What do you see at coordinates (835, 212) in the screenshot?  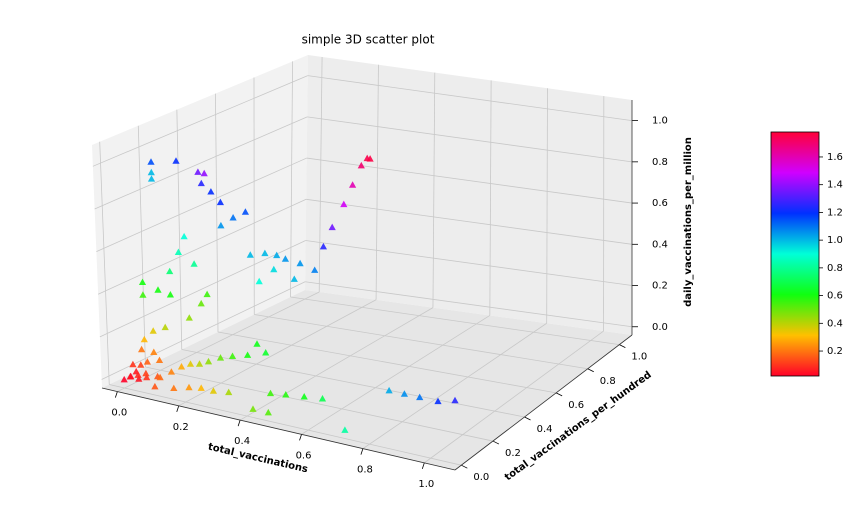 I see `colorbar-tick-label: 1.2` at bounding box center [835, 212].